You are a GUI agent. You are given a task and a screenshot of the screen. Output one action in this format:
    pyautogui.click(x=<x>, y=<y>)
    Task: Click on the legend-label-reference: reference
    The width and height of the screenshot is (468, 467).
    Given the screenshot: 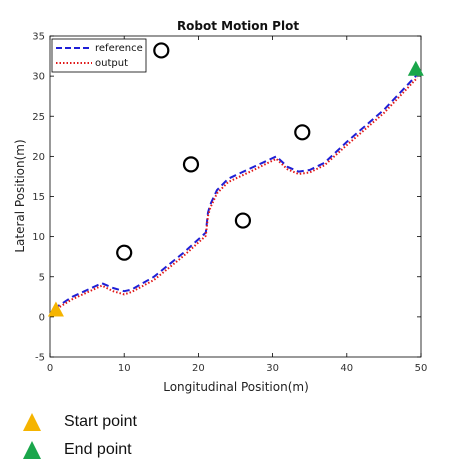 What is the action you would take?
    pyautogui.click(x=119, y=48)
    